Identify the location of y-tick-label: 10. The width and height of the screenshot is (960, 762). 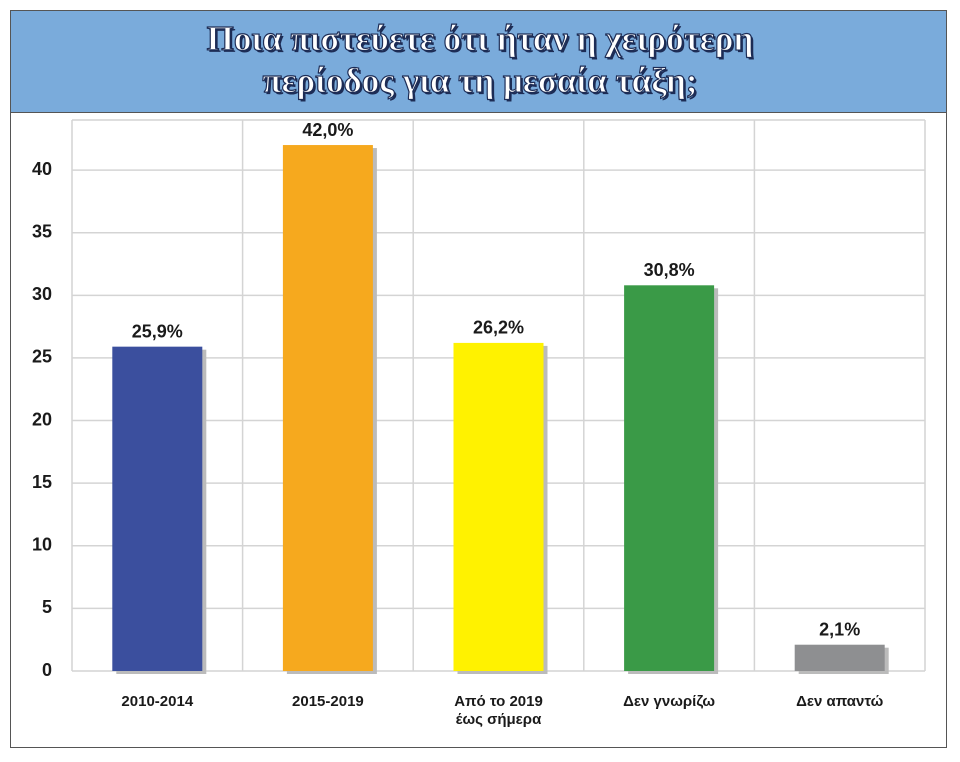
(42, 545).